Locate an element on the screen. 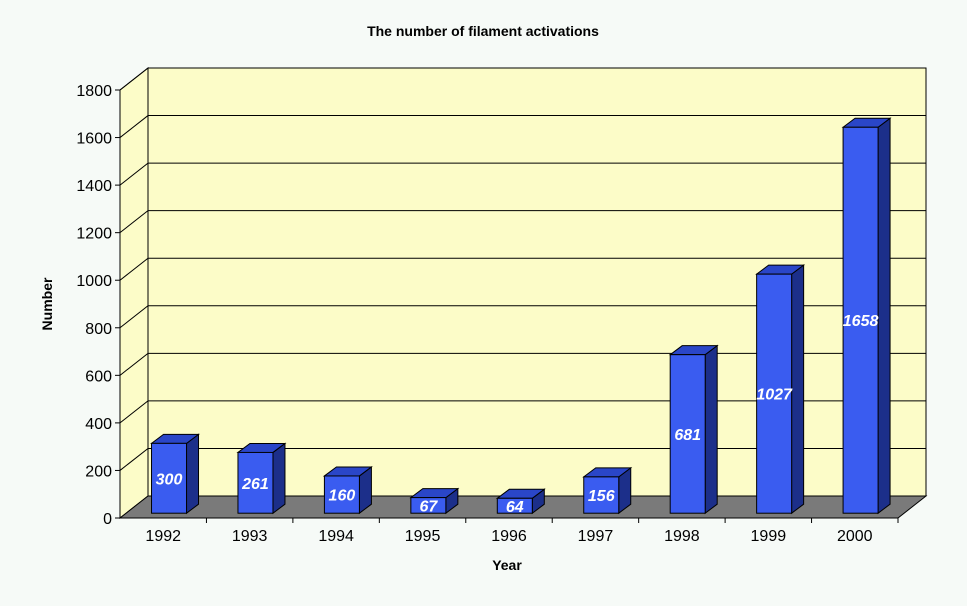 This screenshot has width=967, height=606. data-label: 681 is located at coordinates (687, 435).